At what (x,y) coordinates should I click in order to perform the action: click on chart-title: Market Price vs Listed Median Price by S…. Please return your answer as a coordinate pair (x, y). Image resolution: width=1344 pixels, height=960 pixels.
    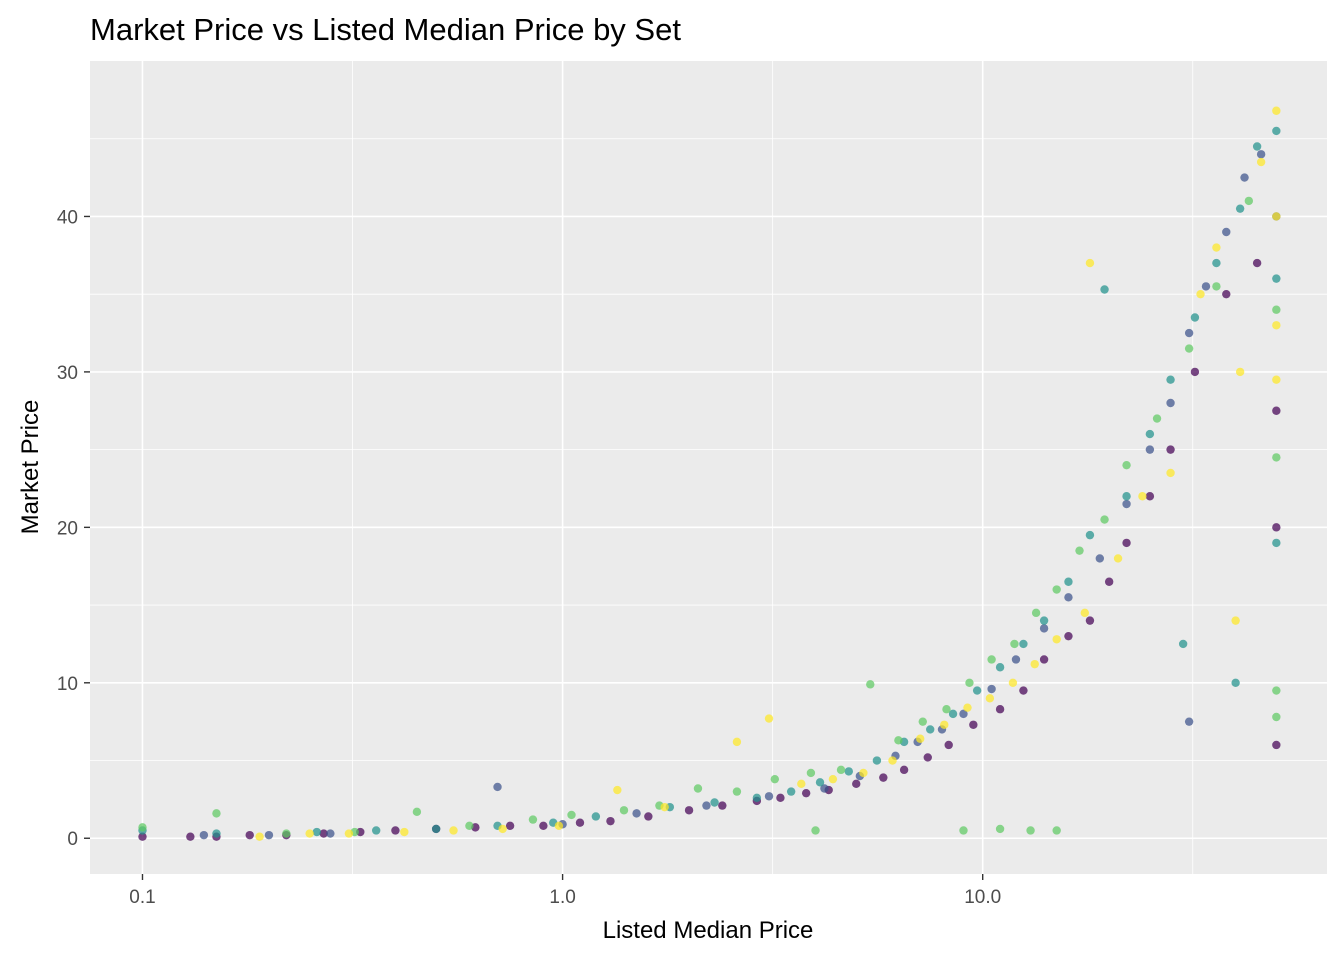
    Looking at the image, I should click on (385, 29).